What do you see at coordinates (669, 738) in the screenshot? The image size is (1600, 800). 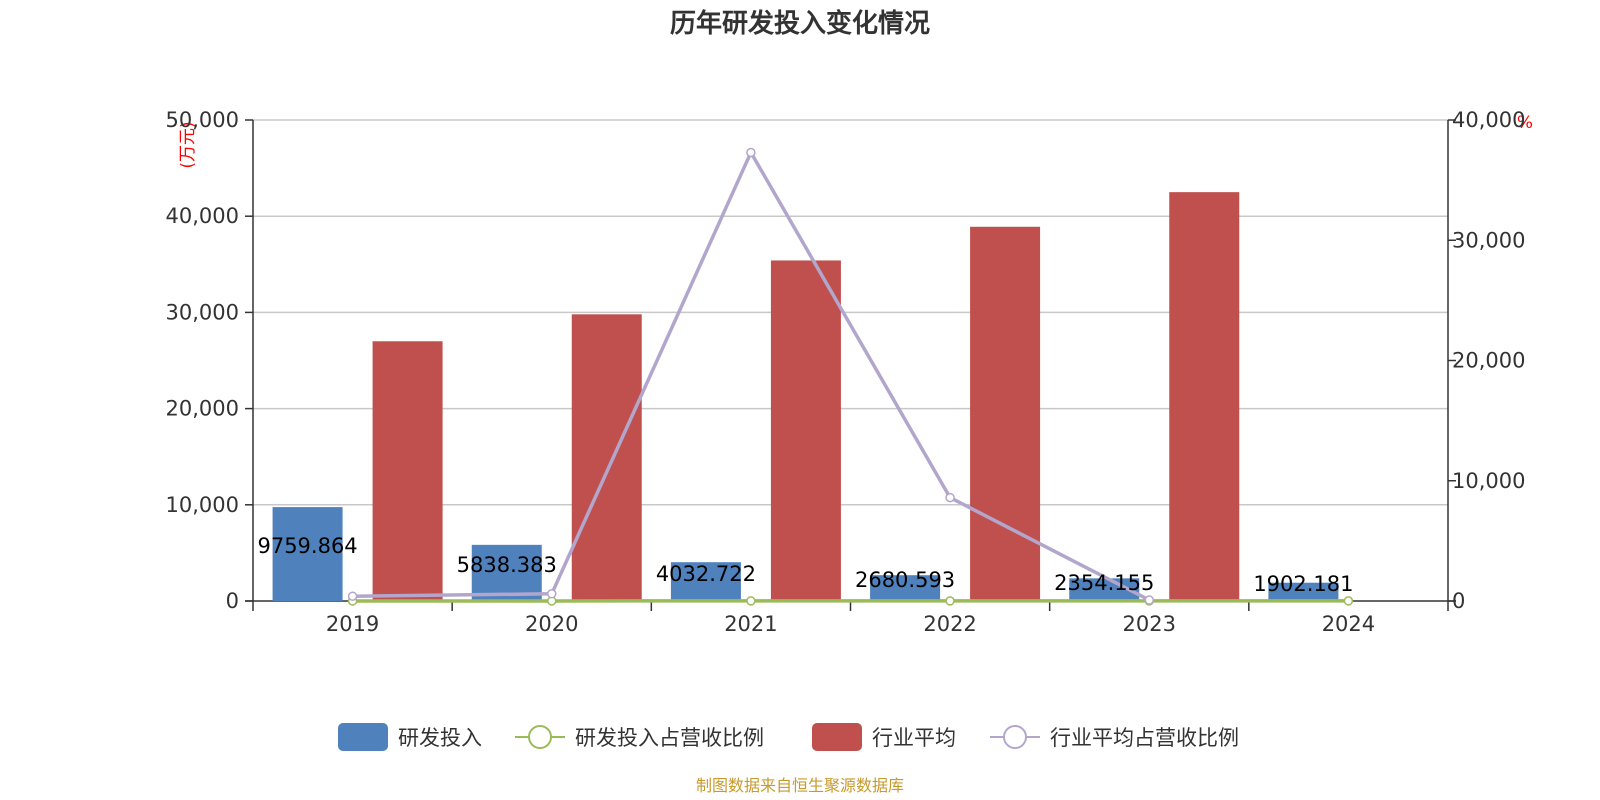 I see `legend-label: 研发投入占营收比例` at bounding box center [669, 738].